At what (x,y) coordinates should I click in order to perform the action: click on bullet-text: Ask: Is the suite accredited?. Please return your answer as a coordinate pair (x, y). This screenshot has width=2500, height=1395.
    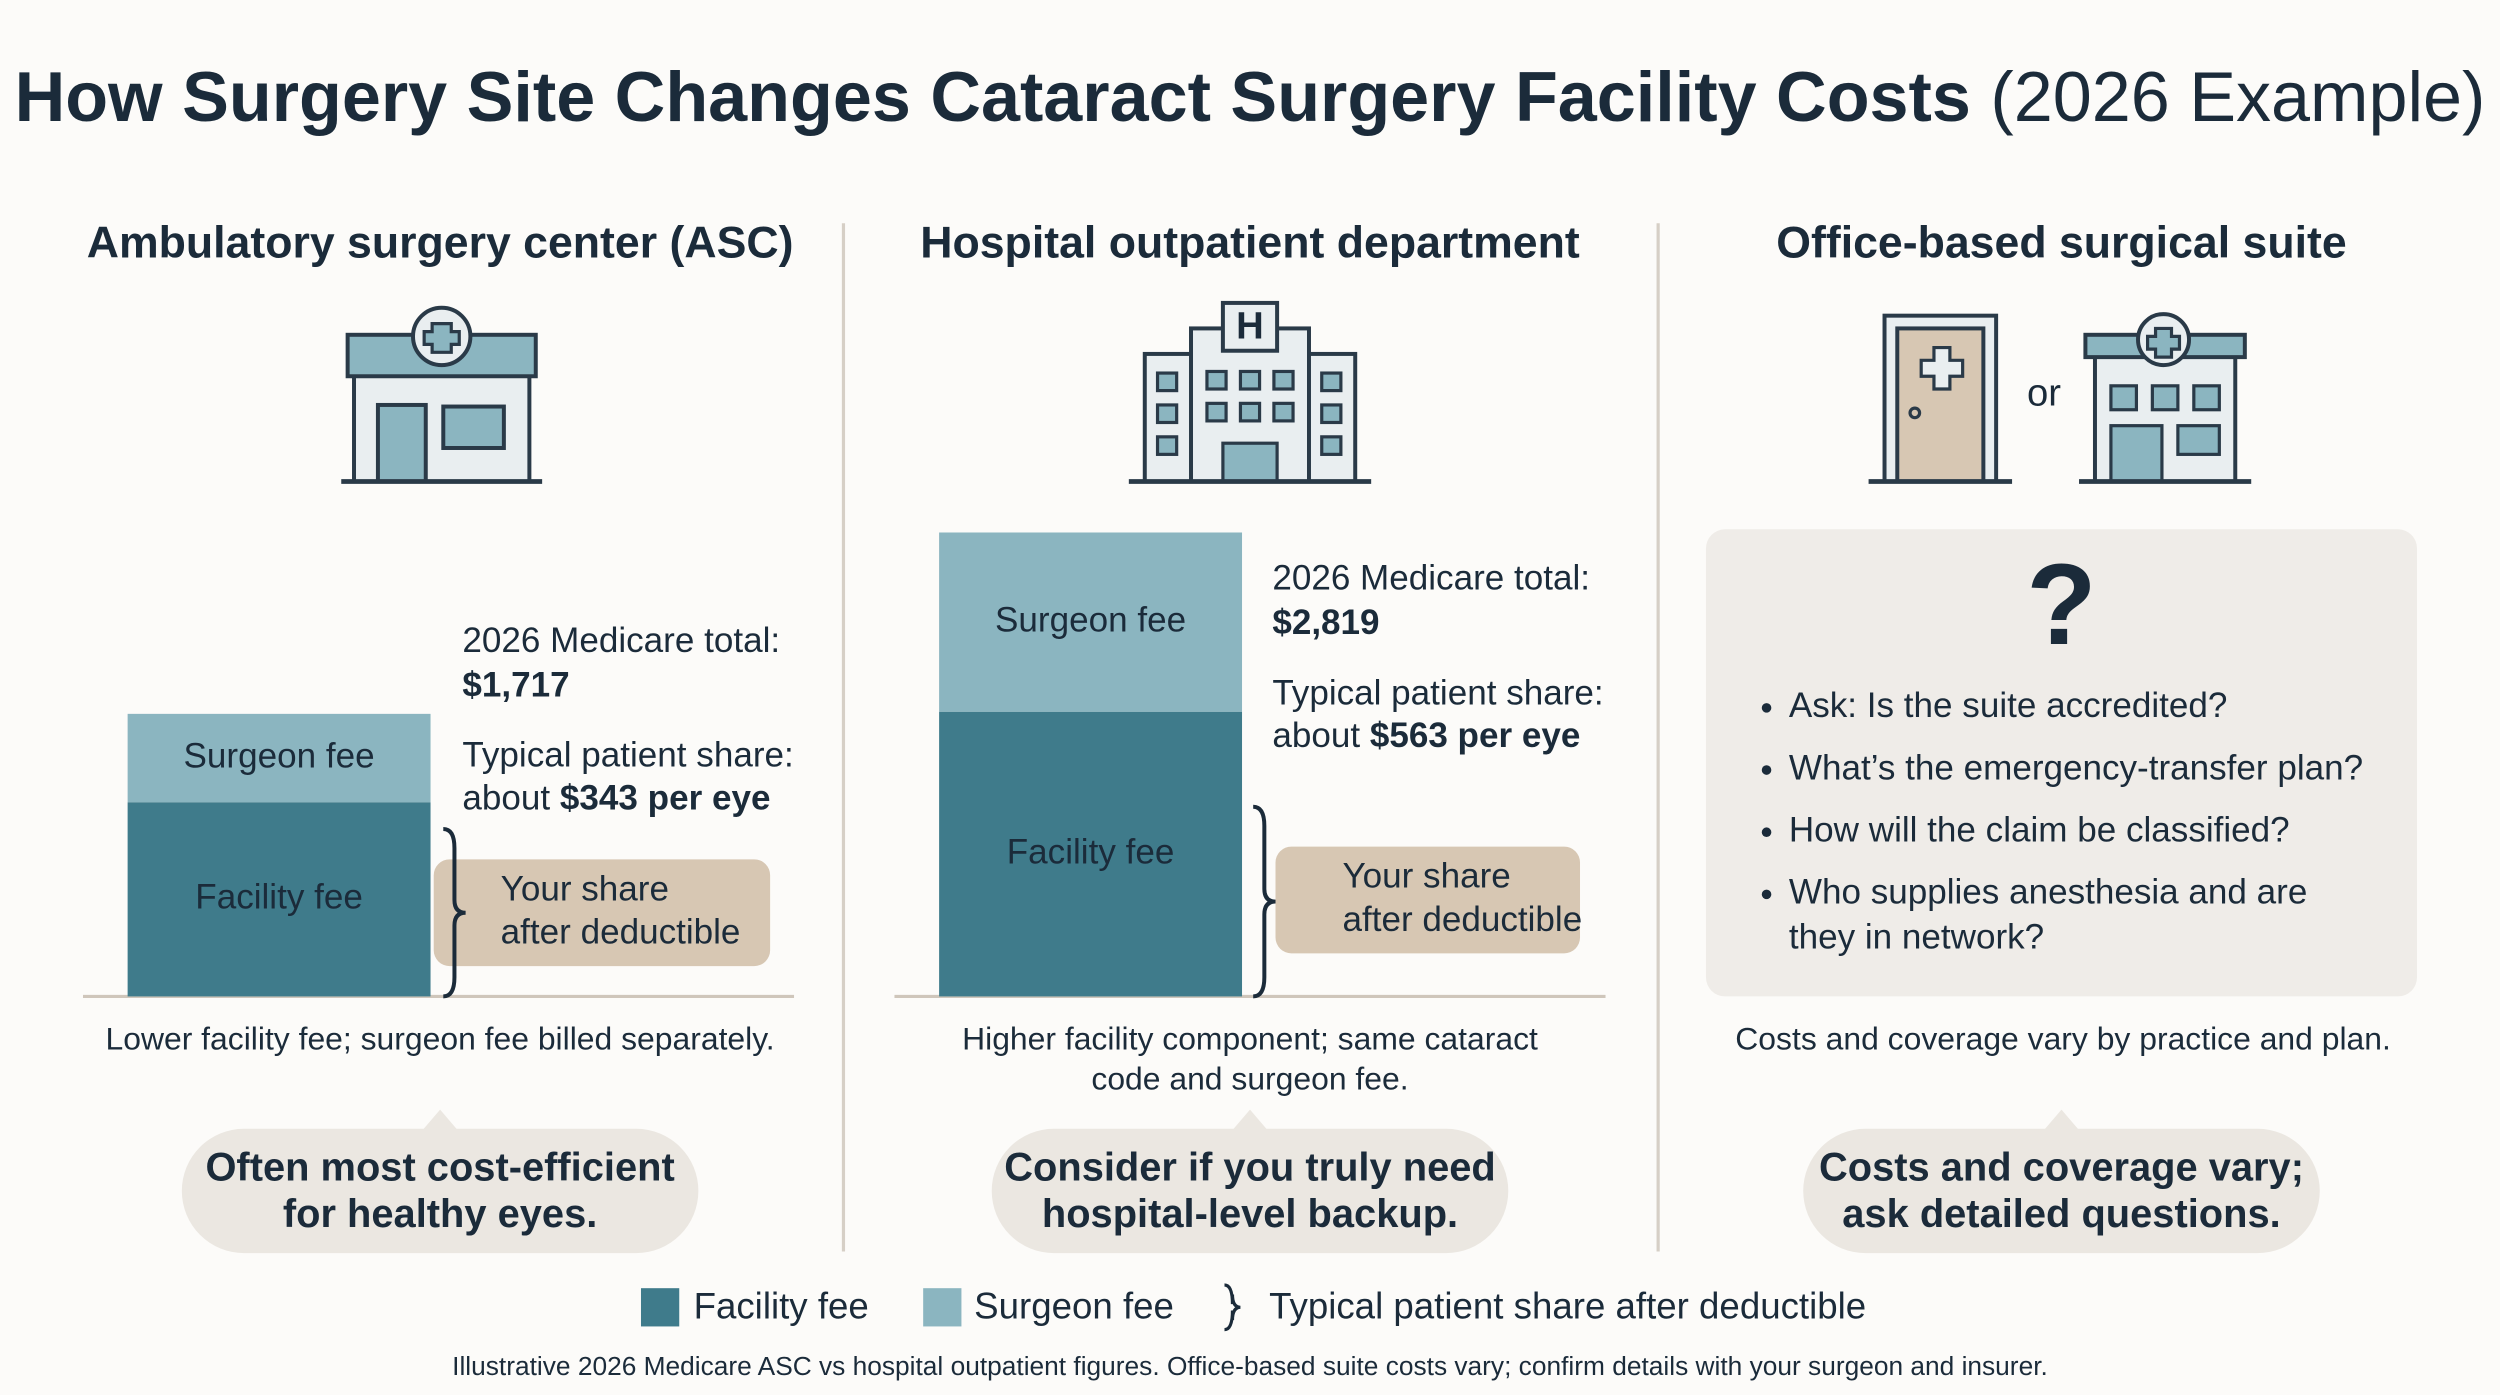
    Looking at the image, I should click on (2008, 705).